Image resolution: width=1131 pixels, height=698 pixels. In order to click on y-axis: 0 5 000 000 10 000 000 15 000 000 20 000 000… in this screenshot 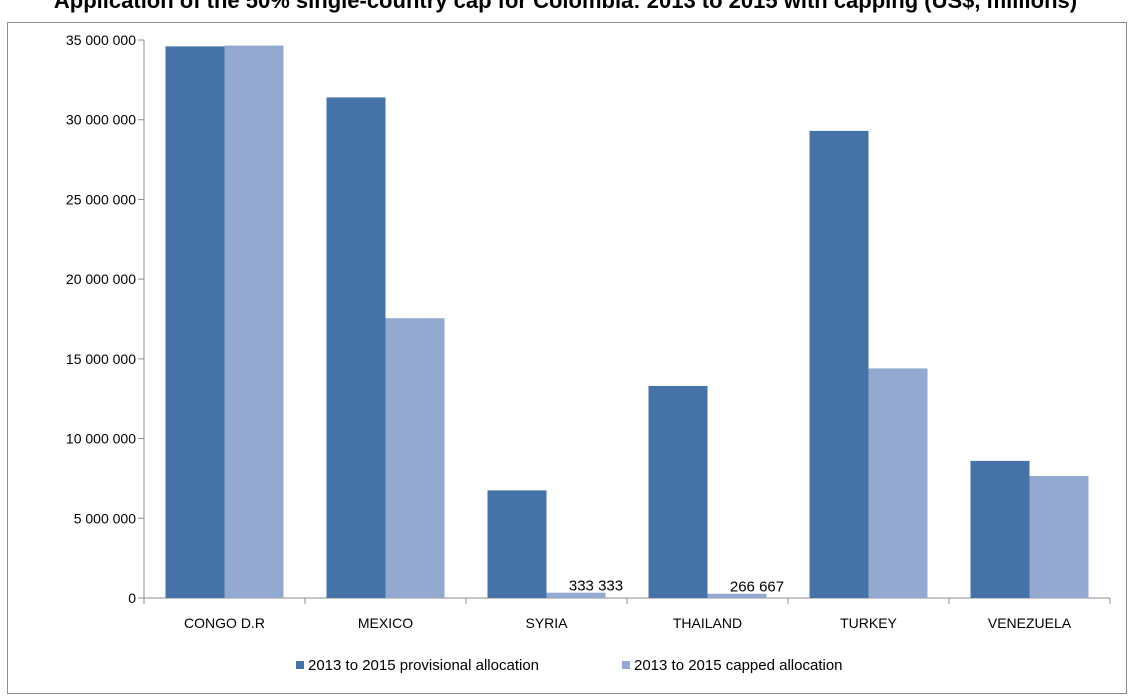, I will do `click(105, 319)`.